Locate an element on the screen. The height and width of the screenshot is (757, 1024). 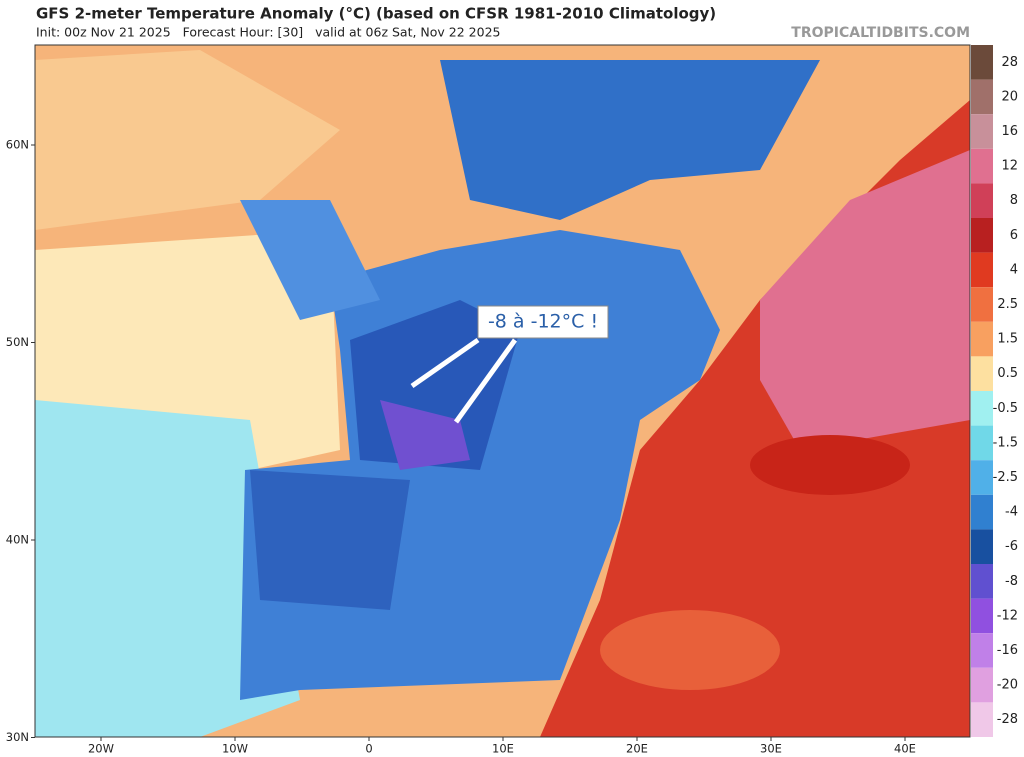
colorbar-label: 1.5 is located at coordinates (1007, 339).